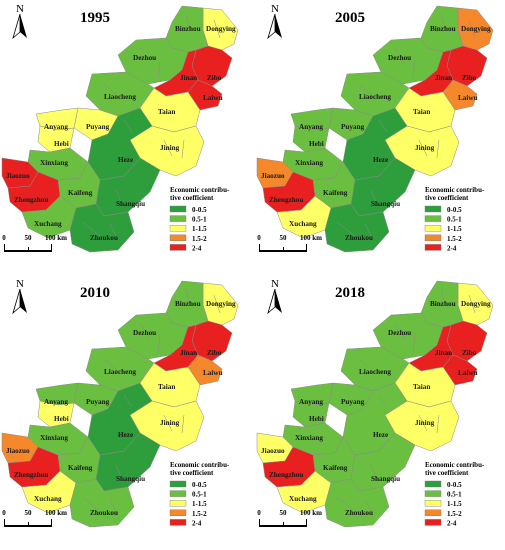  Describe the element at coordinates (311, 238) in the screenshot. I see `scale-tick-label: 100 km` at that location.